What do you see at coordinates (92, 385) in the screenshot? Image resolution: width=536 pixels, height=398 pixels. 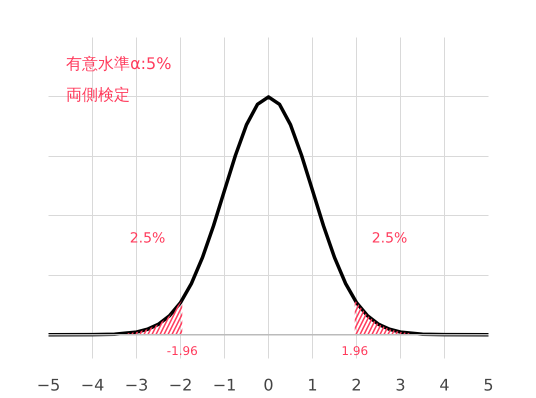 I see `x-tick-label: −4` at bounding box center [92, 385].